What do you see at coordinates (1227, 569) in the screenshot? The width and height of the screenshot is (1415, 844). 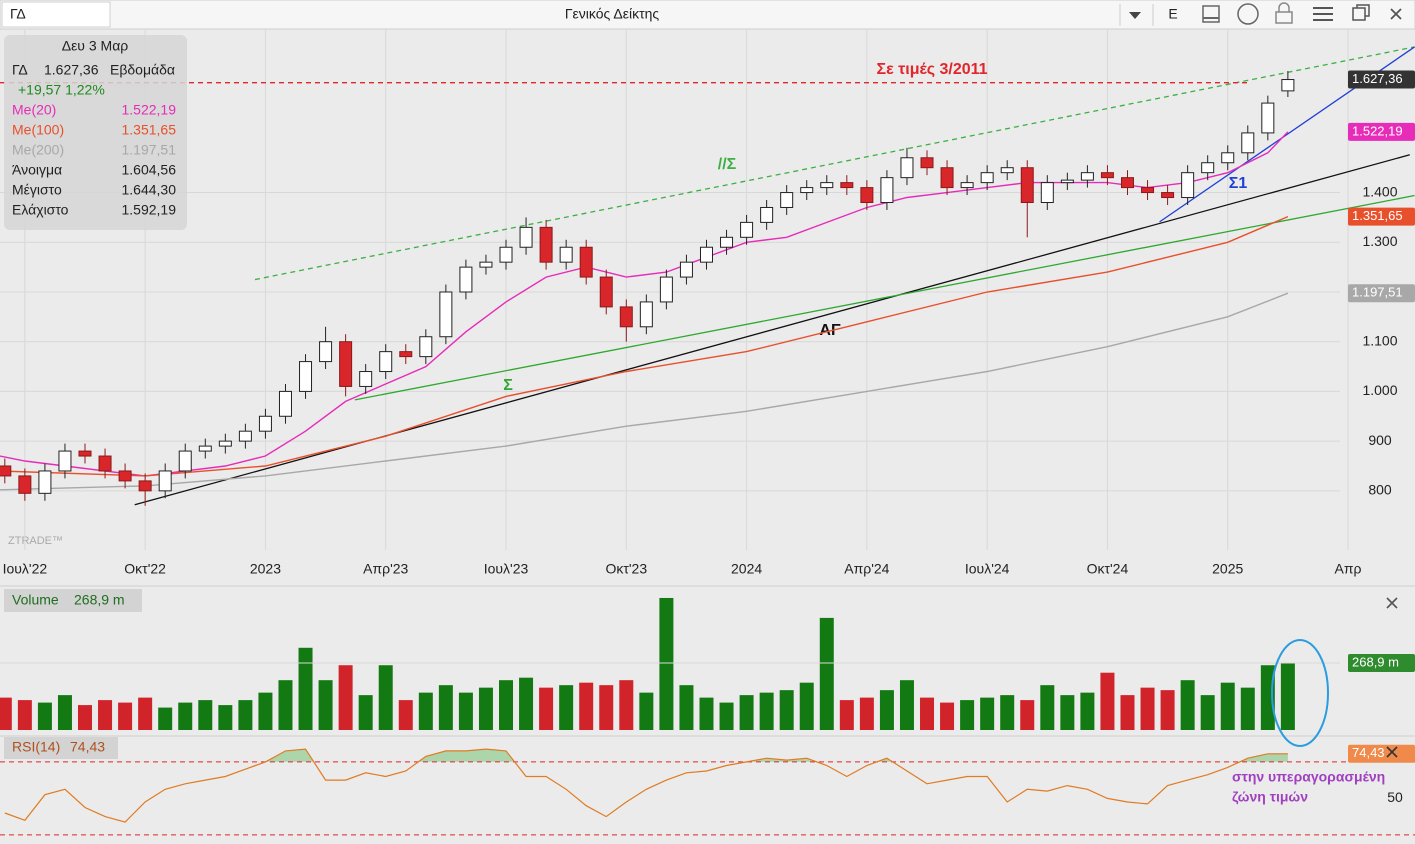 I see `x-tick-label: 2025` at bounding box center [1227, 569].